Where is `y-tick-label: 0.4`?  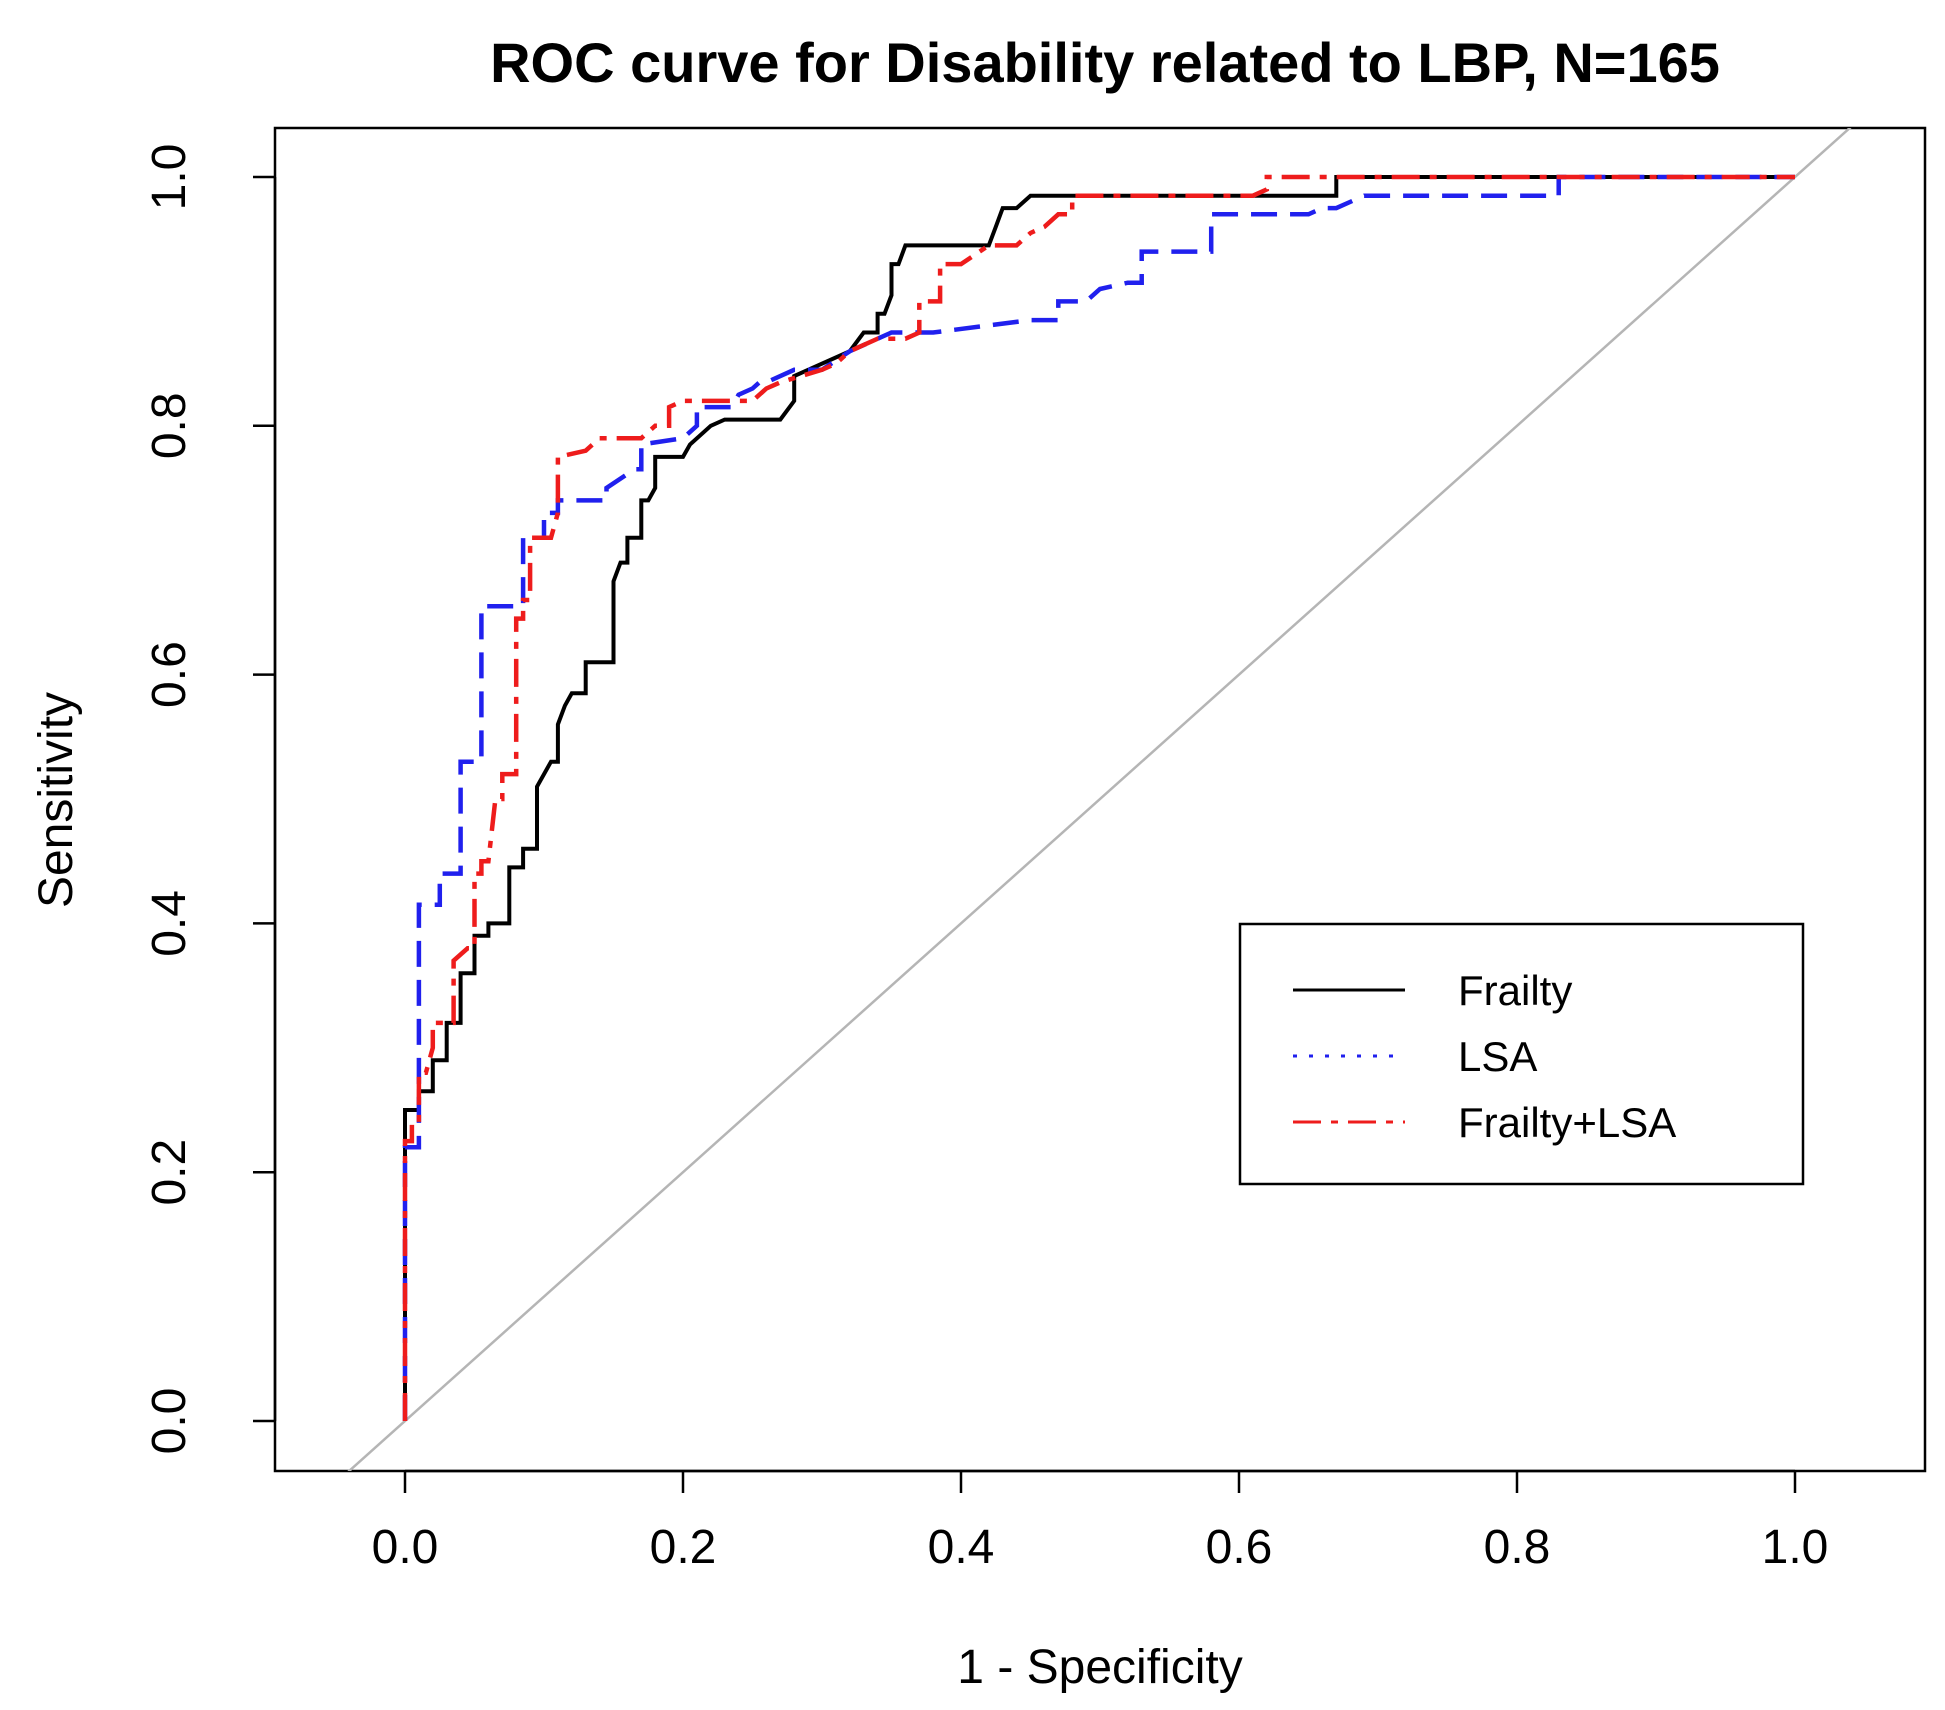 y-tick-label: 0.4 is located at coordinates (169, 923).